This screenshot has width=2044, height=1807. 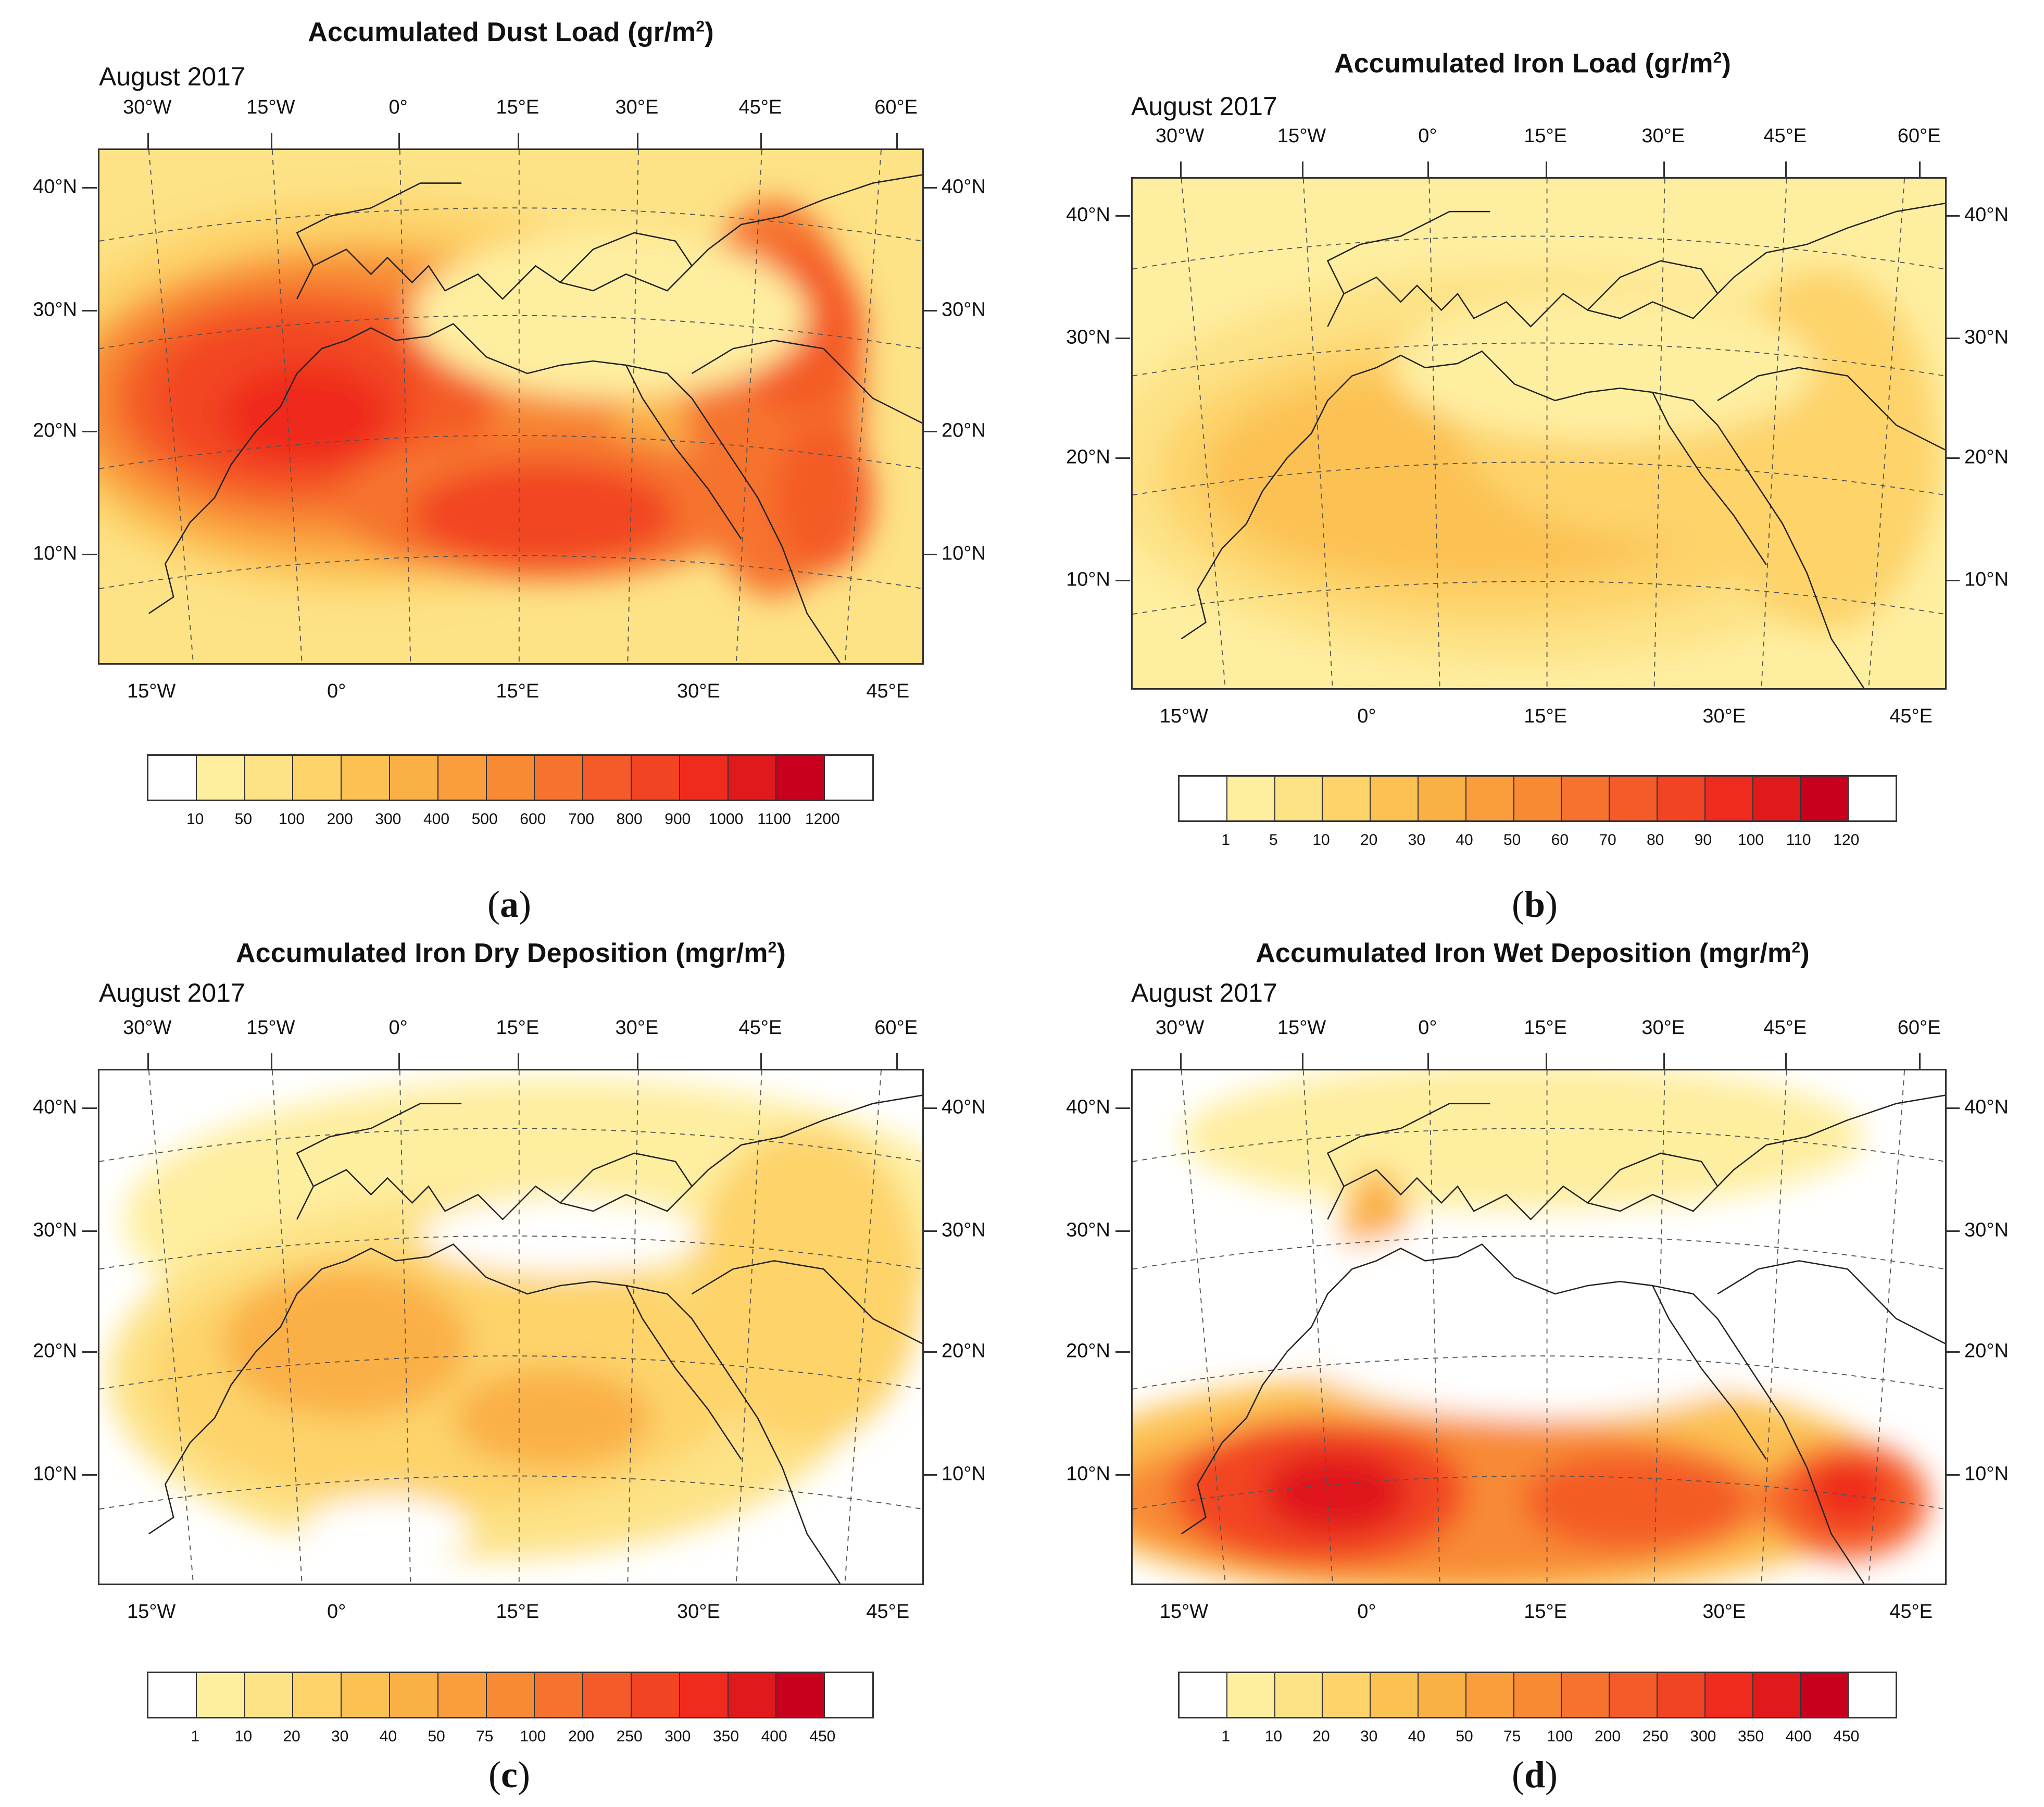 I want to click on colorbar-level-label: 1000, so click(x=726, y=820).